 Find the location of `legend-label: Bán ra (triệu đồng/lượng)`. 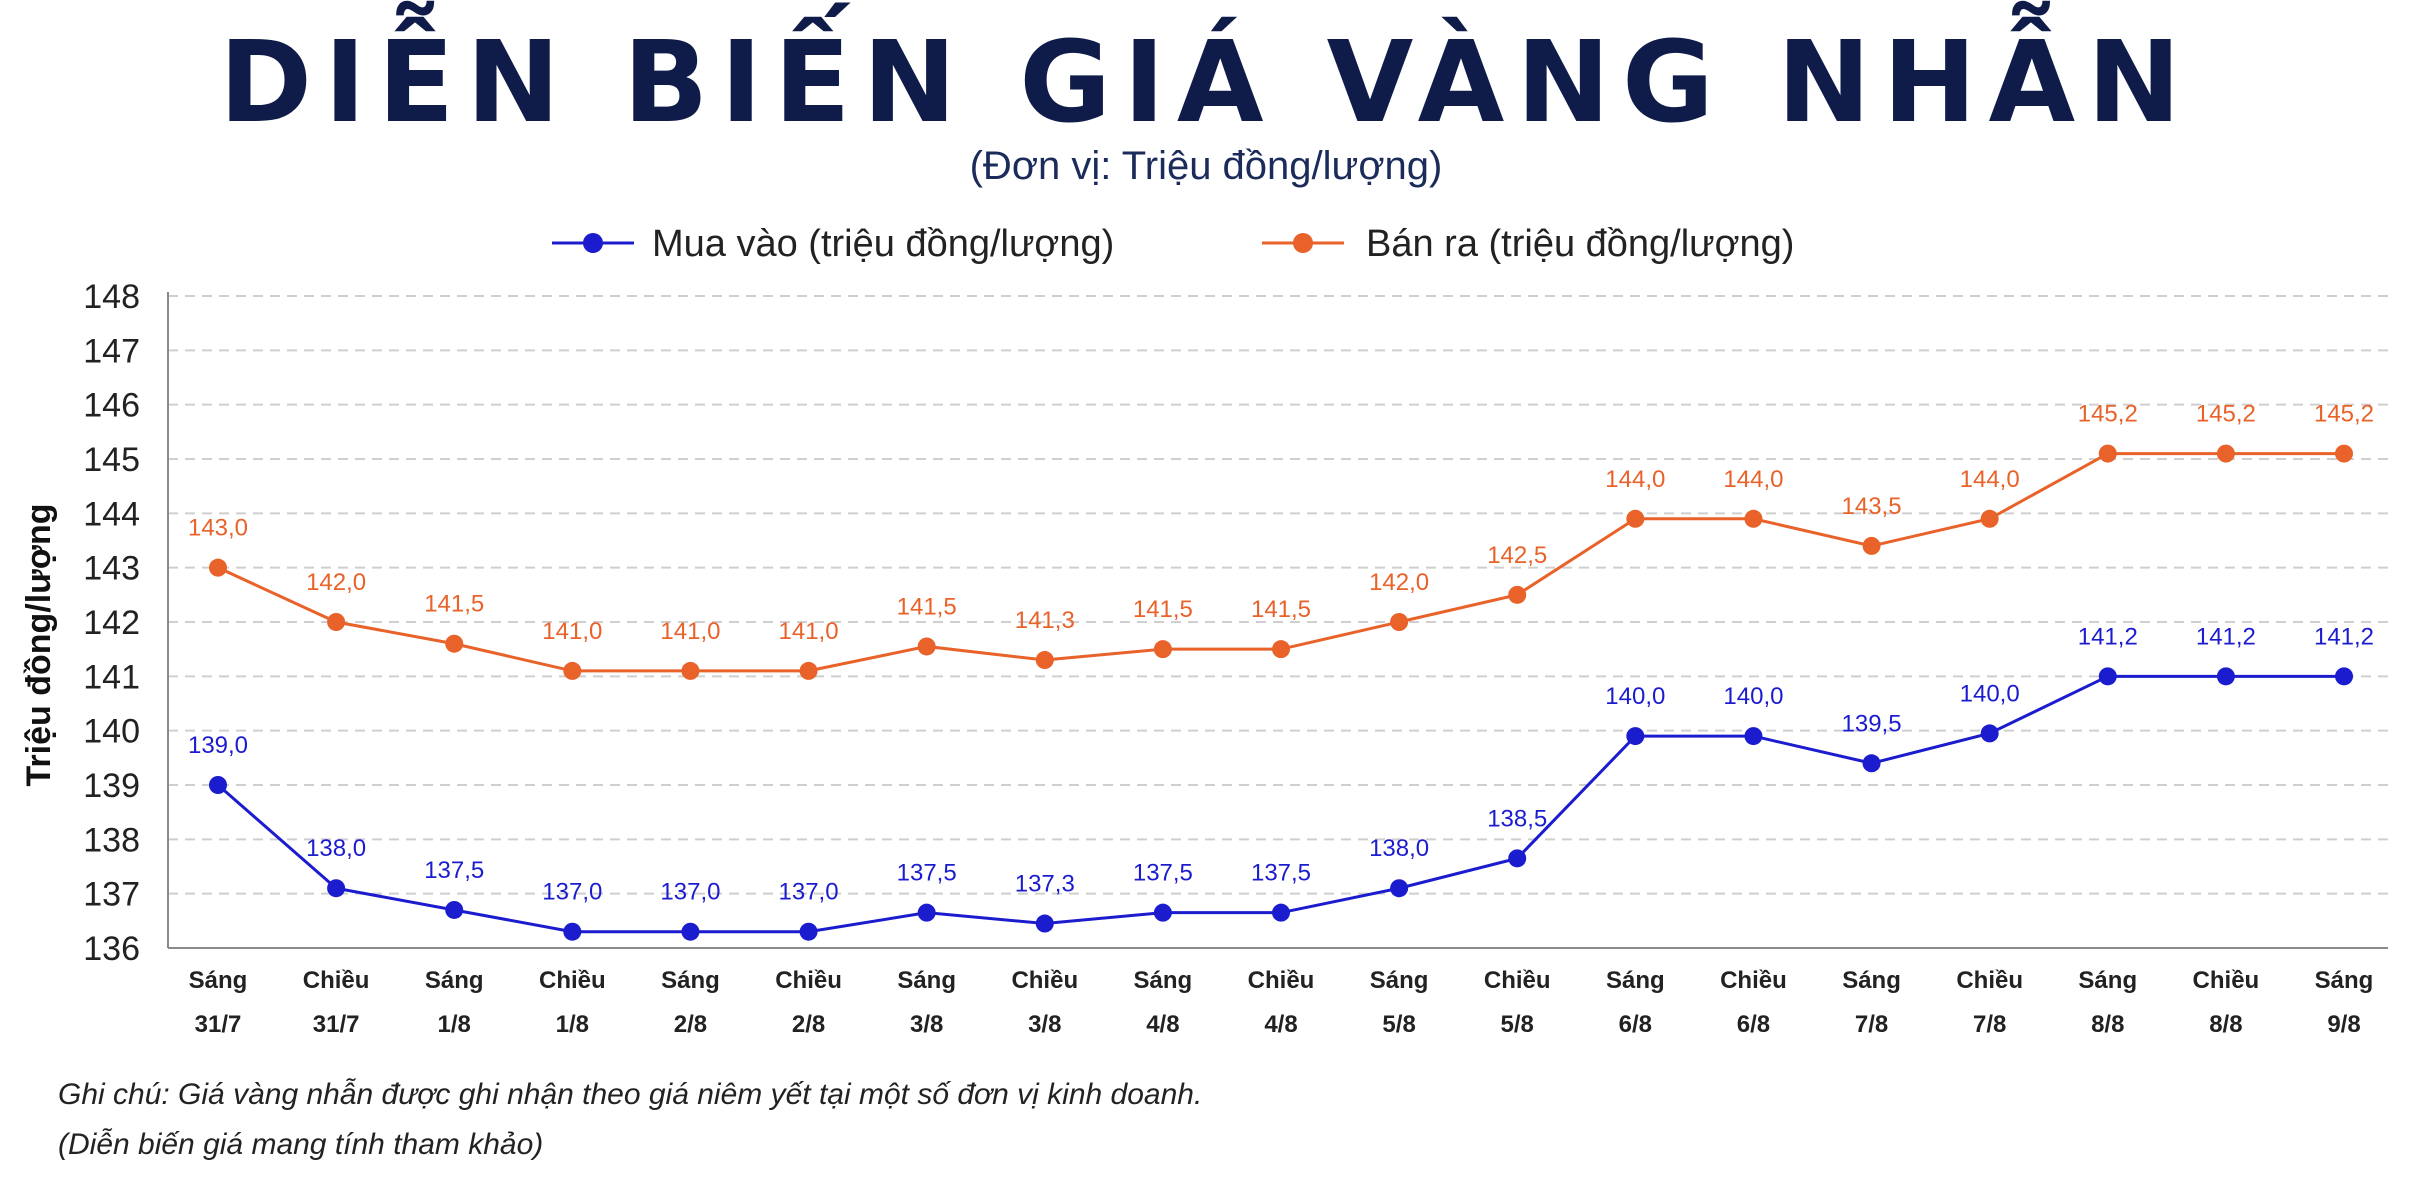

legend-label: Bán ra (triệu đồng/lượng) is located at coordinates (1580, 244).